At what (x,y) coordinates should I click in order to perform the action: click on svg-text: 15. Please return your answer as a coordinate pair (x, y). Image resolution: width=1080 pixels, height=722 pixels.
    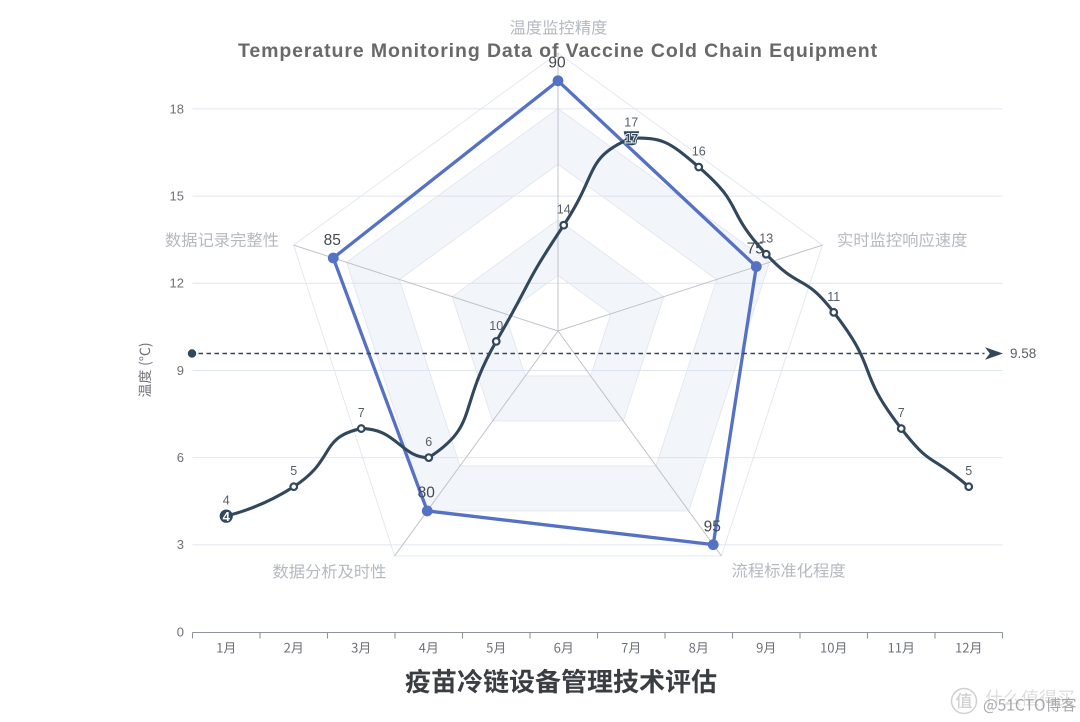
    Looking at the image, I should click on (177, 195).